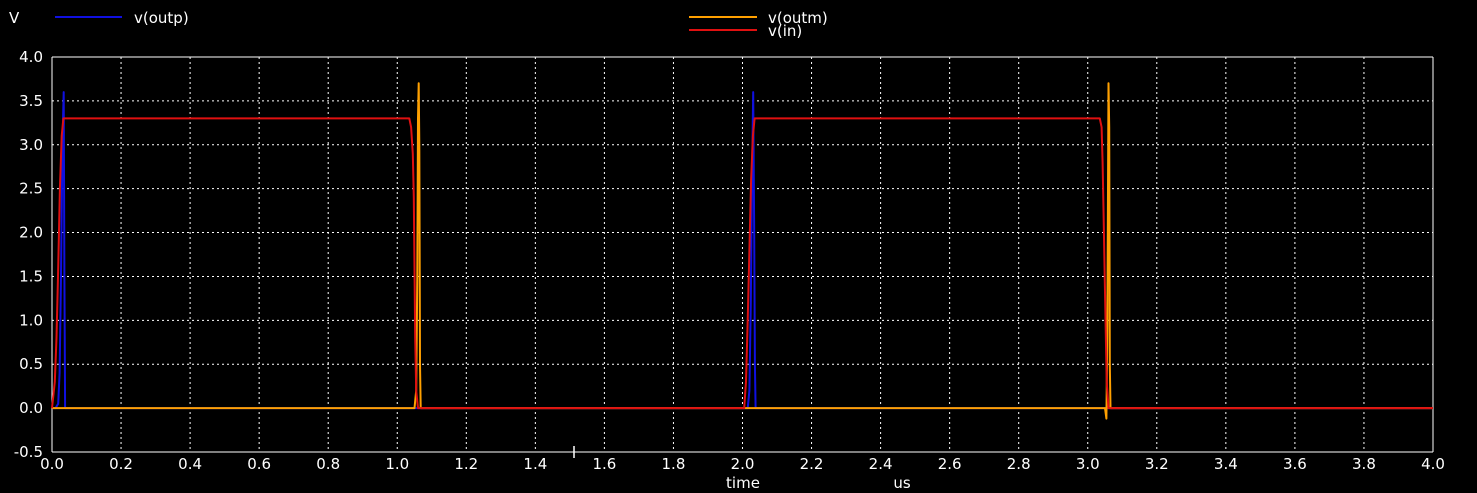  Describe the element at coordinates (1226, 464) in the screenshot. I see `x-tick-label: 3.4` at that location.